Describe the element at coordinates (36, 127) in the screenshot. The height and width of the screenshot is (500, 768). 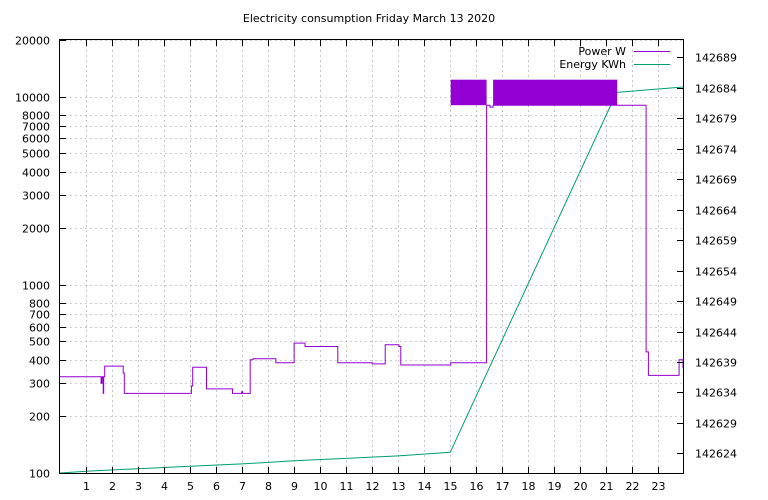
I see `y-tick-label: 7000` at that location.